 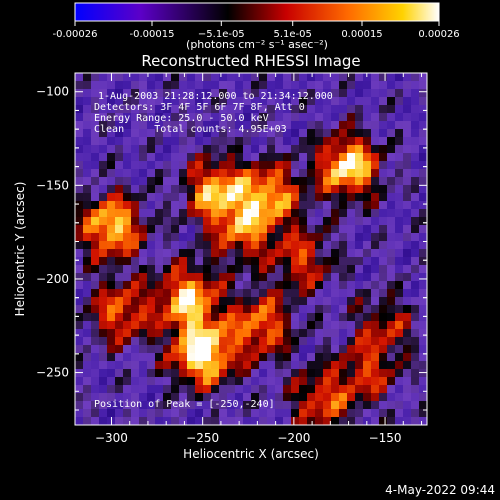 What do you see at coordinates (111, 438) in the screenshot?
I see `x-axis-tick-label: −300` at bounding box center [111, 438].